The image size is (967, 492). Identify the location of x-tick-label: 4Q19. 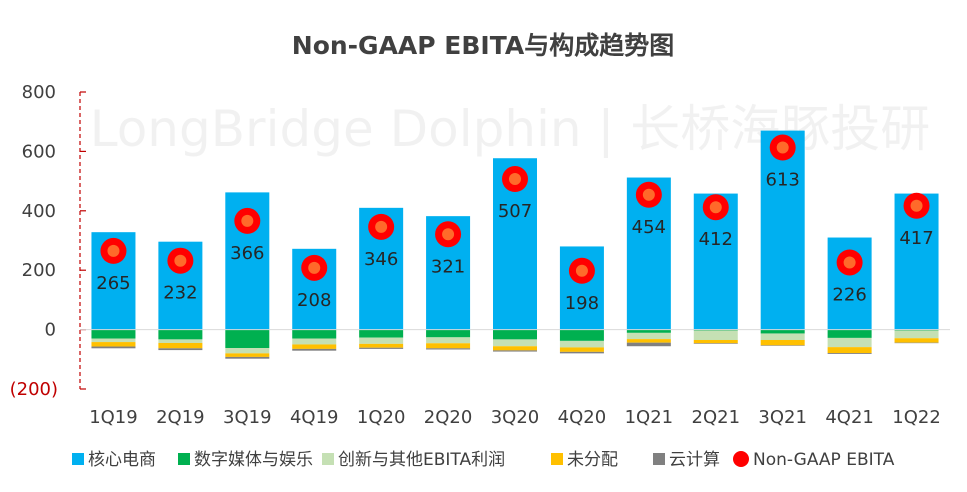
(314, 417).